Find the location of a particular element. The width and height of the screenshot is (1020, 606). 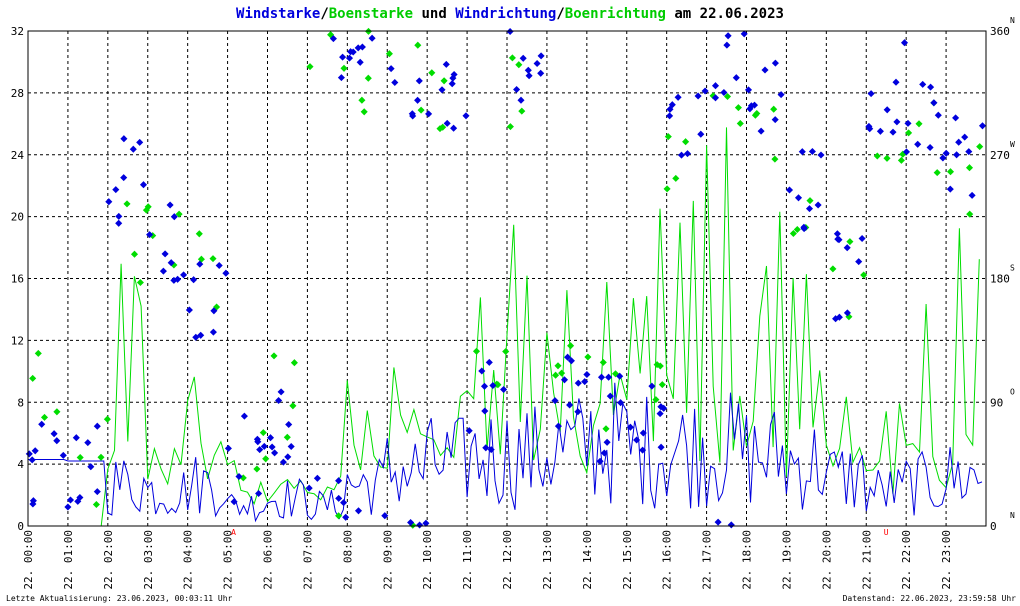

y2-tick-label: 360 is located at coordinates (1000, 31).